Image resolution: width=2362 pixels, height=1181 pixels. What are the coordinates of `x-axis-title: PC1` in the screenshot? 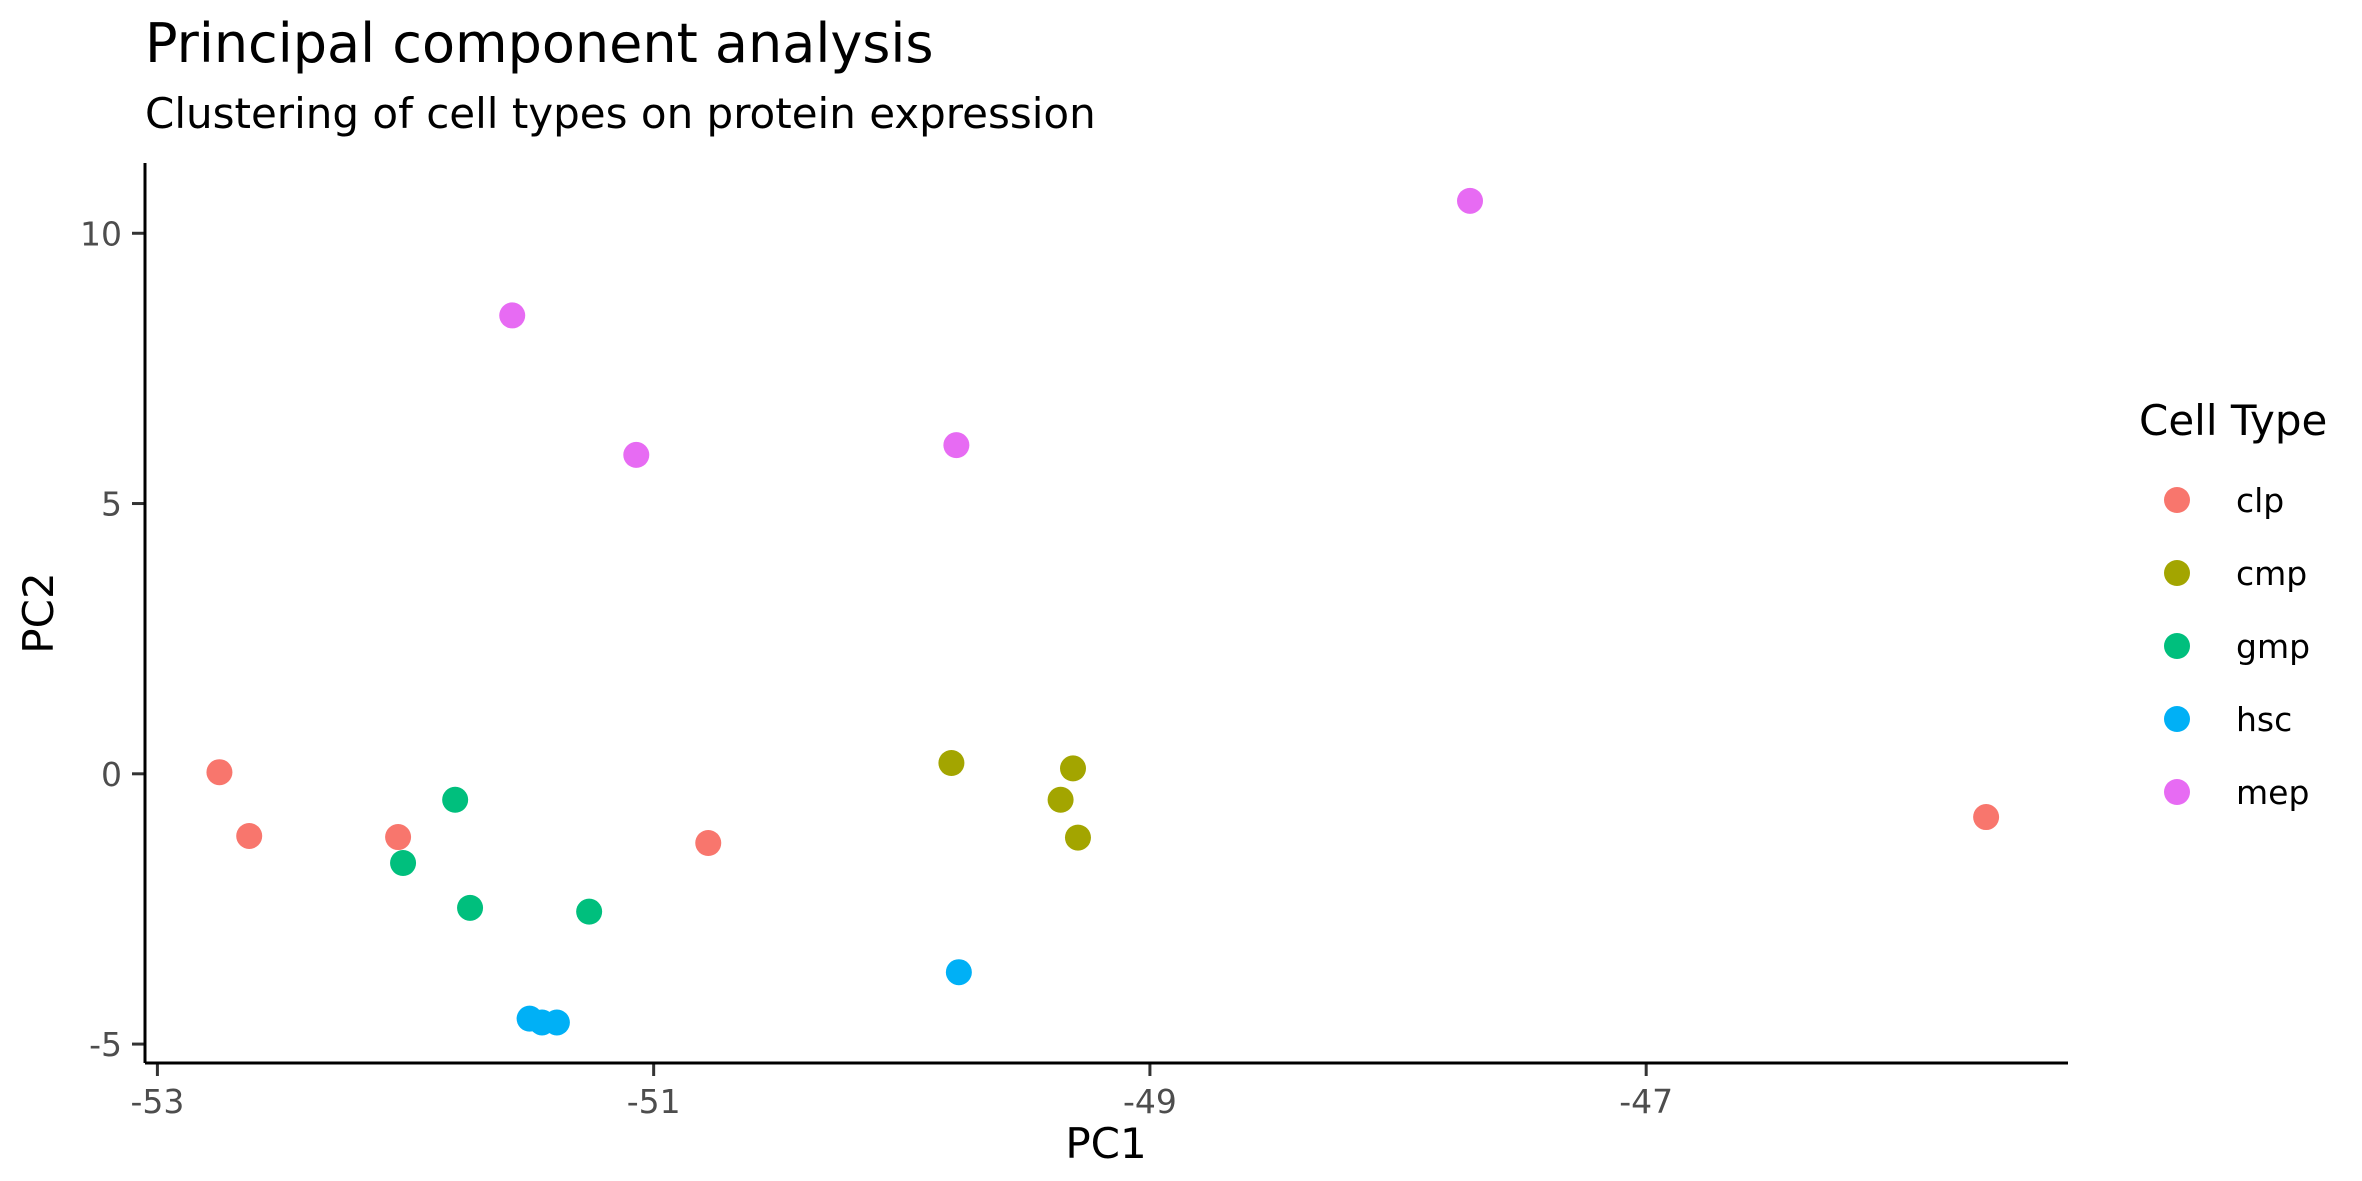 It's located at (1105, 1143).